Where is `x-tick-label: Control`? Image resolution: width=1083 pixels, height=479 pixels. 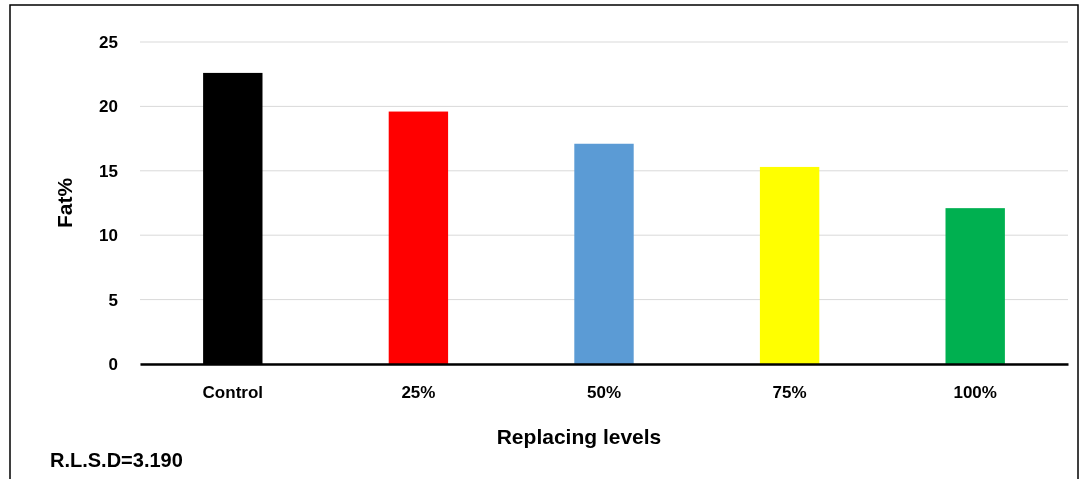 x-tick-label: Control is located at coordinates (233, 393).